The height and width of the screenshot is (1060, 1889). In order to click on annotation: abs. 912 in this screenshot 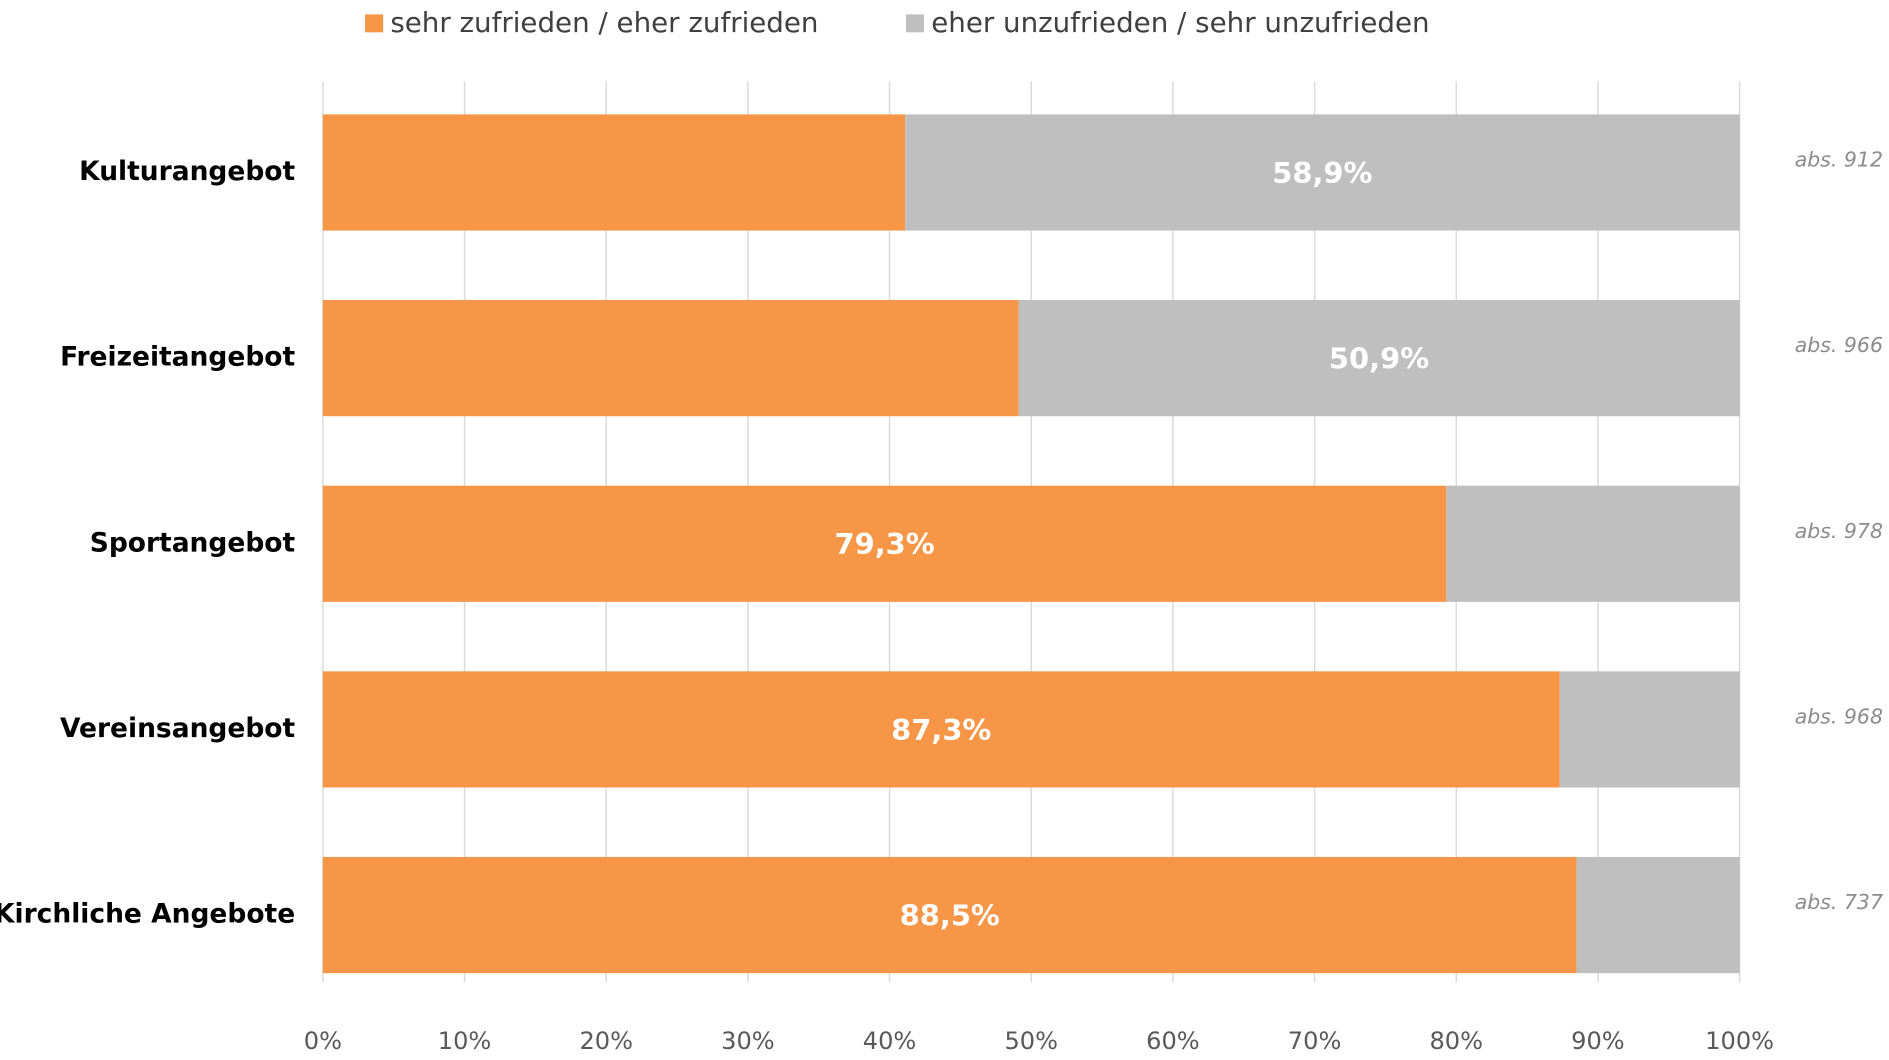, I will do `click(1839, 160)`.